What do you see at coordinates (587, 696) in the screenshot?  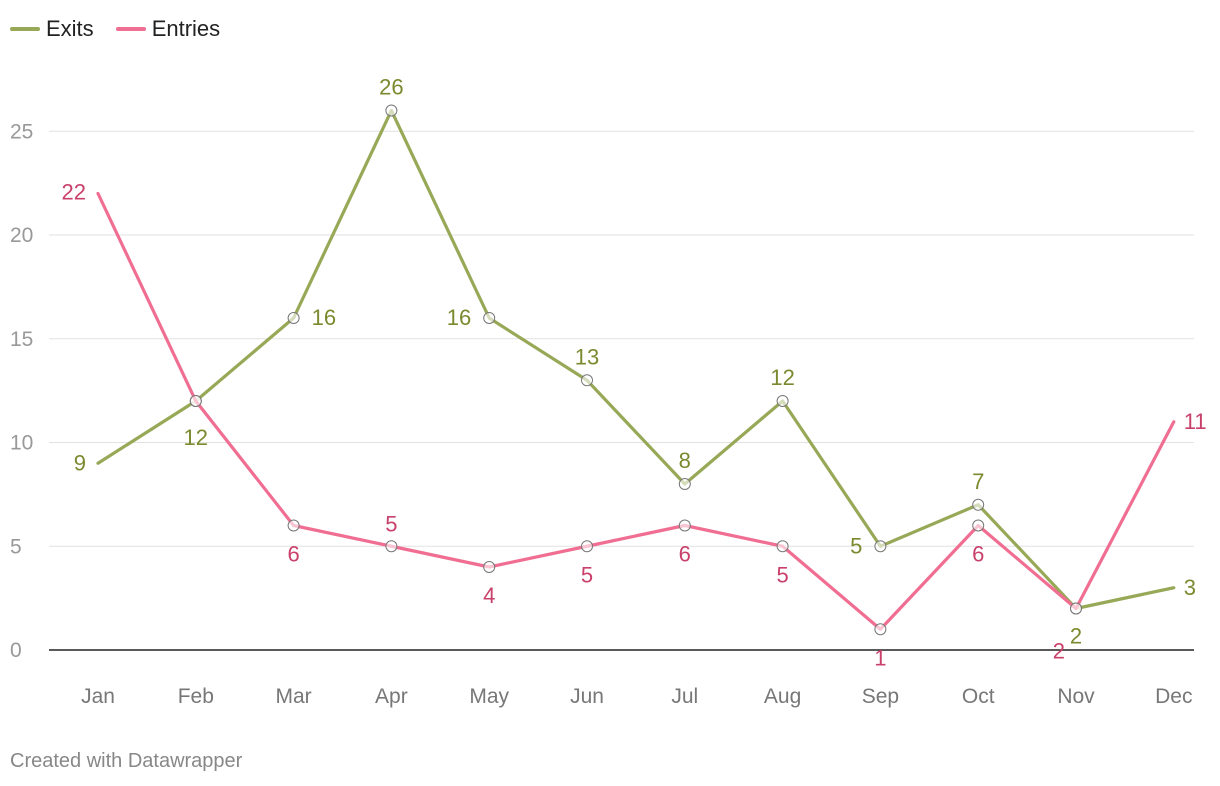 I see `x-tick-label-jun: Jun` at bounding box center [587, 696].